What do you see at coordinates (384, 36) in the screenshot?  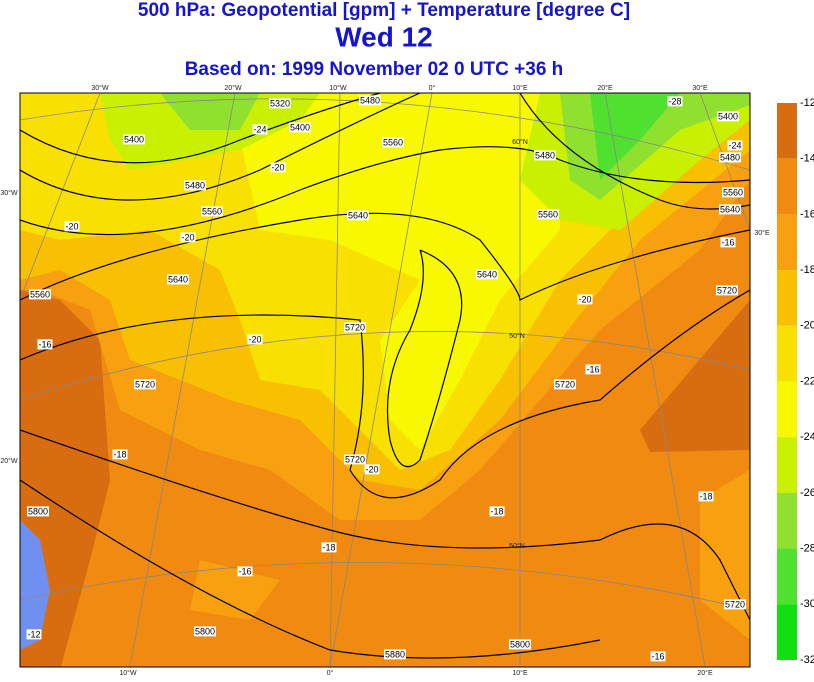 I see `day: Wed 12` at bounding box center [384, 36].